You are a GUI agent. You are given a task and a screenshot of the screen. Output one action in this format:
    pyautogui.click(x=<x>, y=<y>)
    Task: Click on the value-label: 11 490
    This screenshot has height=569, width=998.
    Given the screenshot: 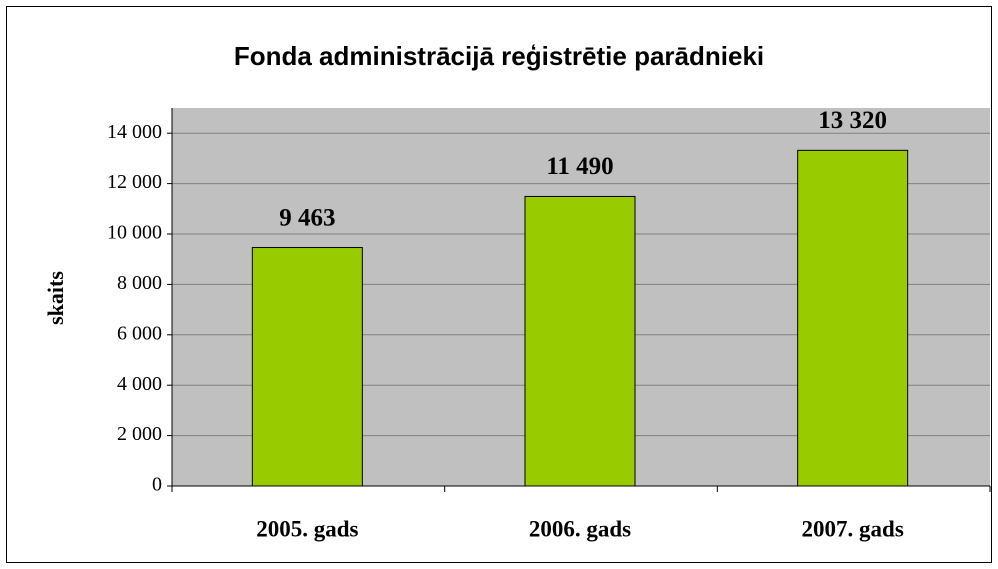 What is the action you would take?
    pyautogui.click(x=579, y=166)
    